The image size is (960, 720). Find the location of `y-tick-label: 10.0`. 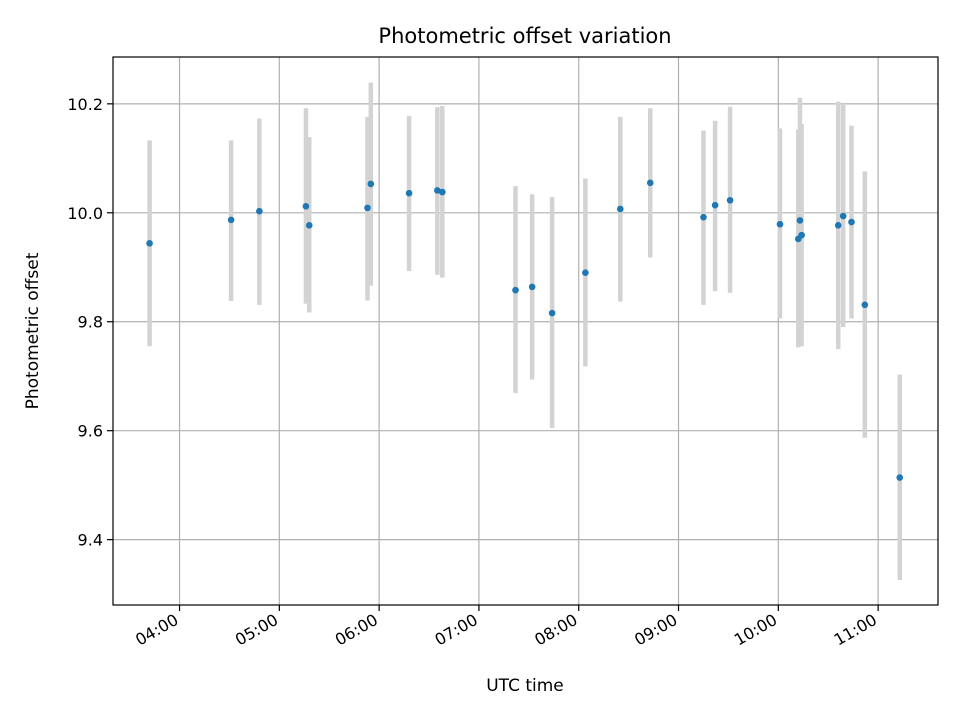

y-tick-label: 10.0 is located at coordinates (85, 213).